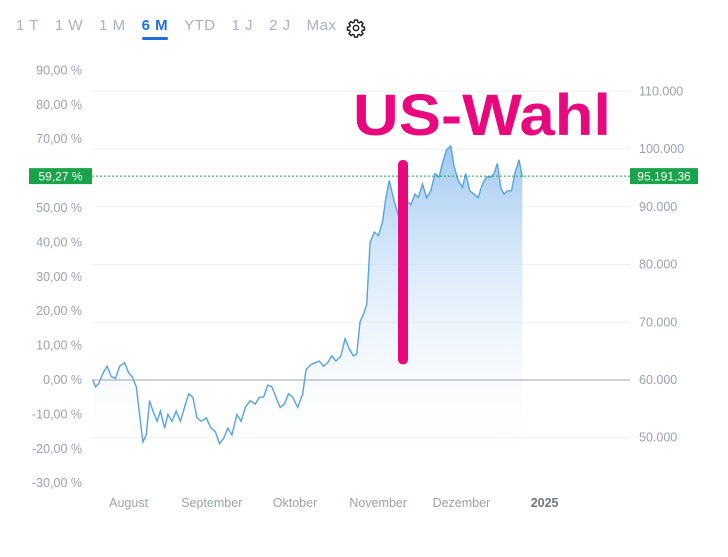  I want to click on tab-1w: 1 W, so click(69, 25).